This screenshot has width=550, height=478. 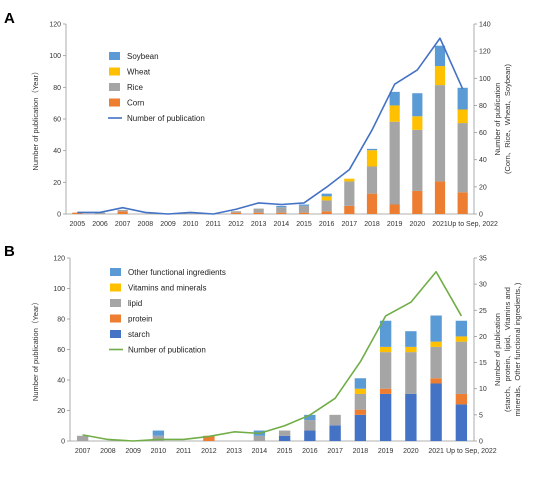 What do you see at coordinates (9, 251) in the screenshot?
I see `panel-letter-b: B` at bounding box center [9, 251].